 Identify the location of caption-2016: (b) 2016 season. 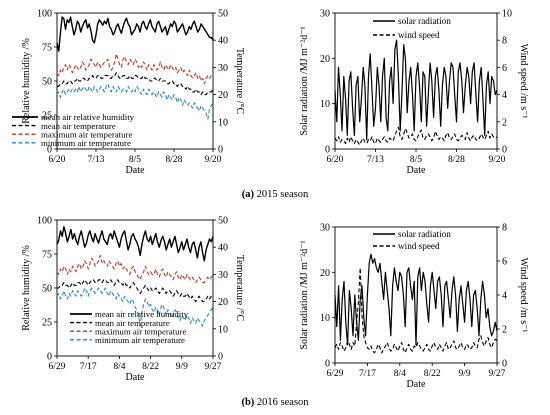
(275, 402).